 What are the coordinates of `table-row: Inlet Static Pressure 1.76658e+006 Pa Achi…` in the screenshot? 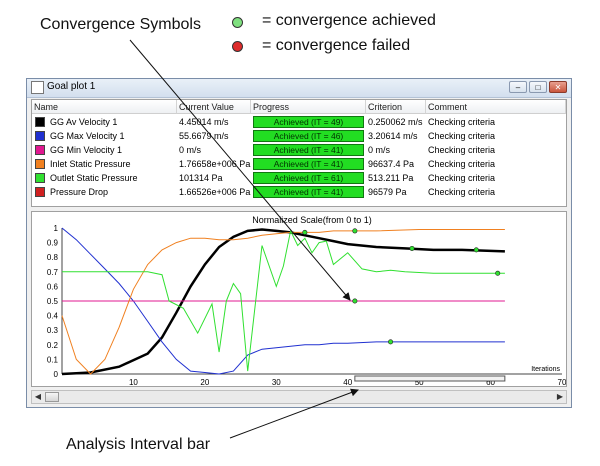 It's located at (299, 164).